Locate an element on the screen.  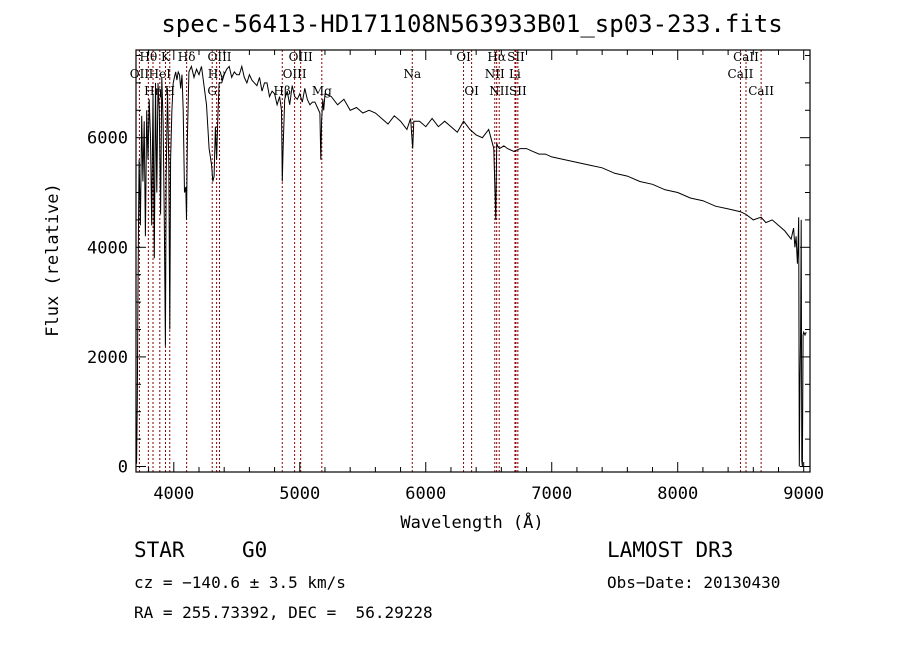
line-label: Hθ is located at coordinates (148, 57).